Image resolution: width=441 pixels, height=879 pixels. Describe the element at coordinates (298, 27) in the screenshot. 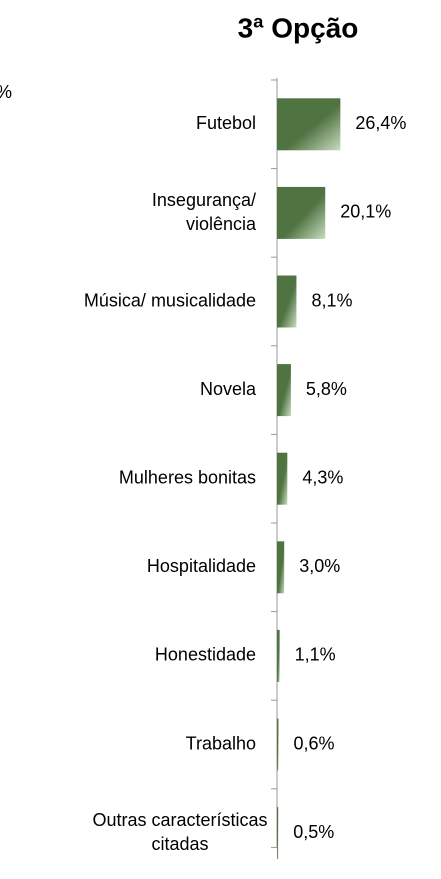

I see `chart-title: 3ª Opção` at that location.